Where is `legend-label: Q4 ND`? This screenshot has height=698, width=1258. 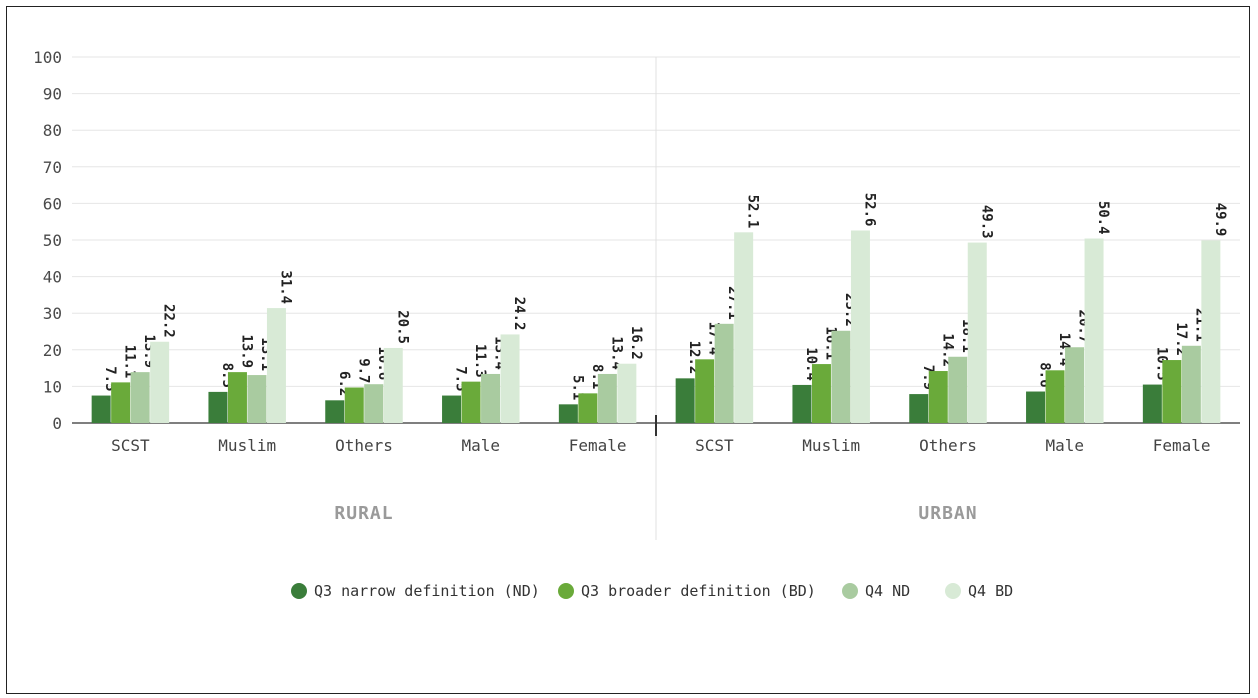
legend-label: Q4 ND is located at coordinates (887, 591).